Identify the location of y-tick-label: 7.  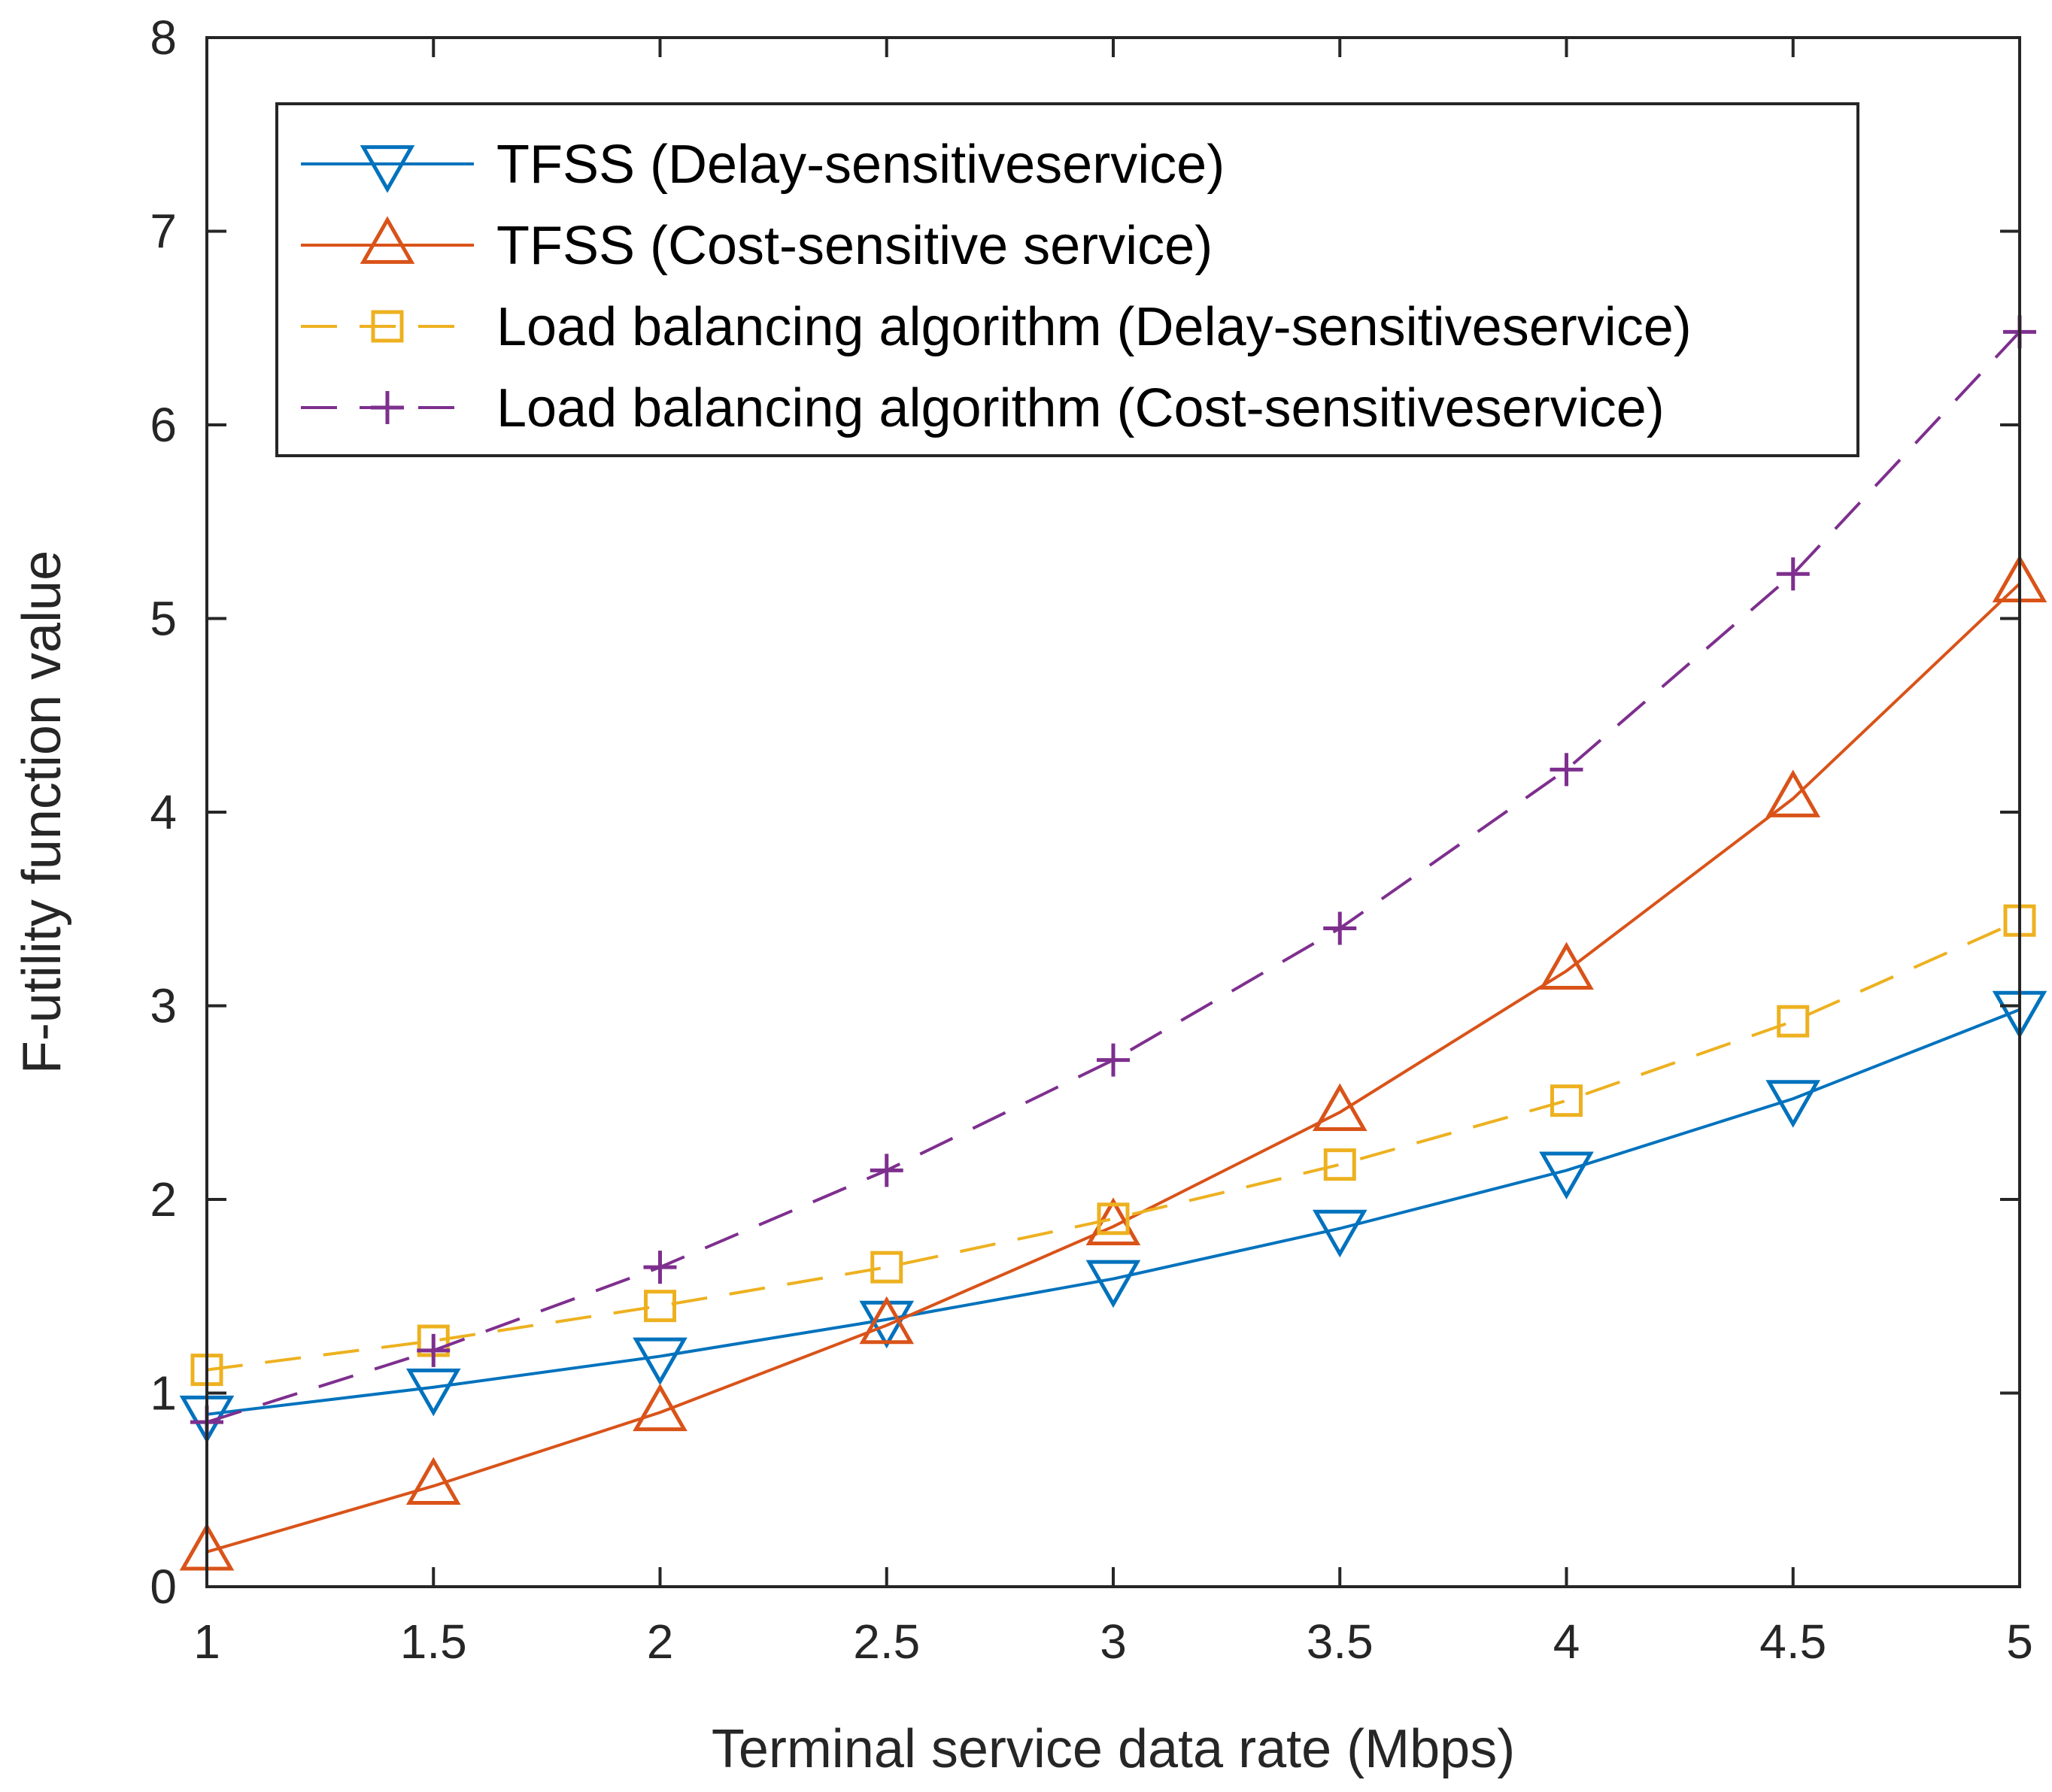
(163, 232).